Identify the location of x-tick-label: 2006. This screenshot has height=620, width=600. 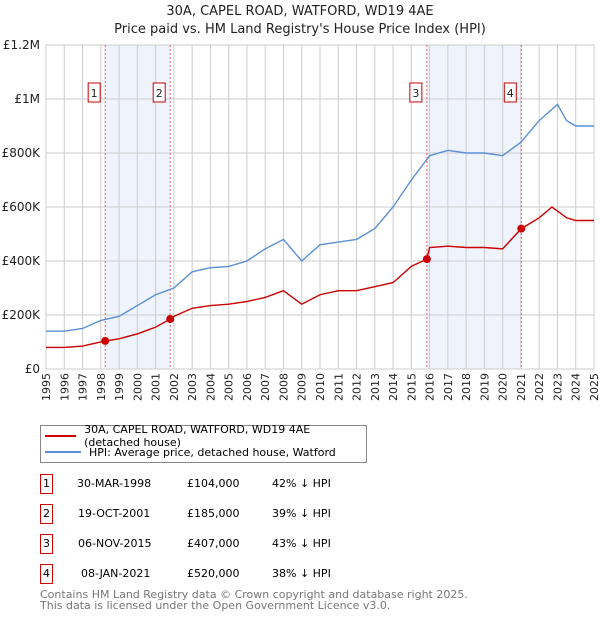
(247, 387).